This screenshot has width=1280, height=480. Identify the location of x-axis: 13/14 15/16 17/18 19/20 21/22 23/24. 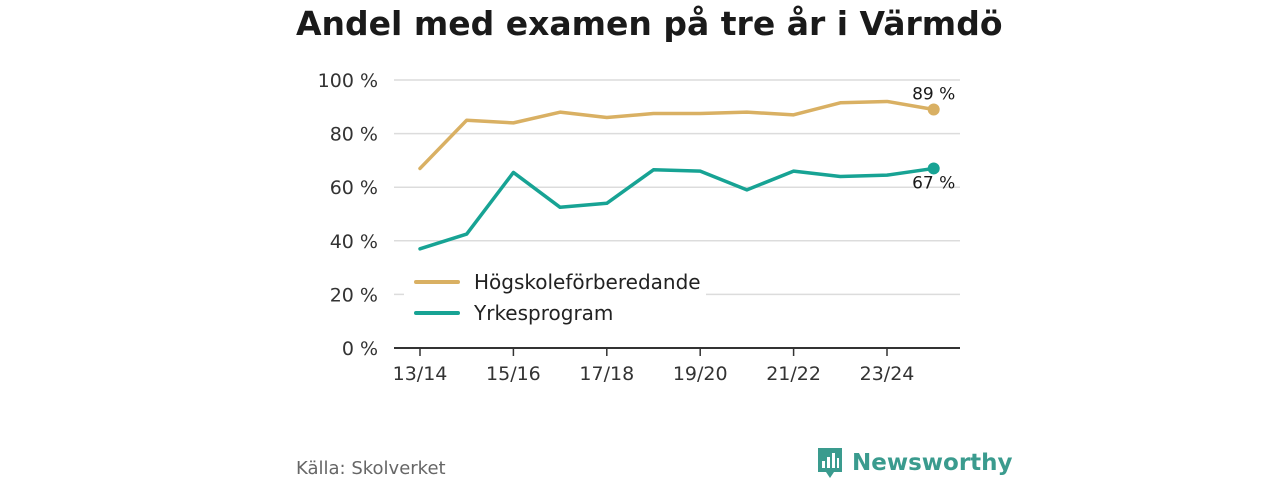
(676, 366).